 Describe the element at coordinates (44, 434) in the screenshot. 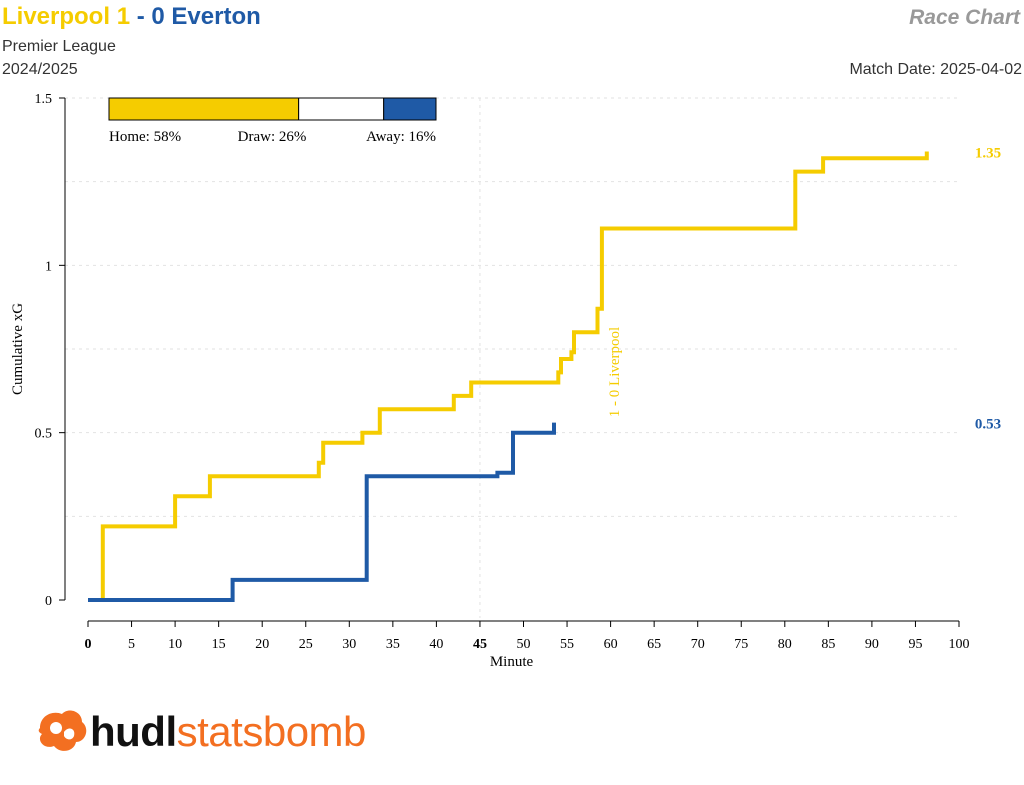

I see `y-tick-label: 0.5` at that location.